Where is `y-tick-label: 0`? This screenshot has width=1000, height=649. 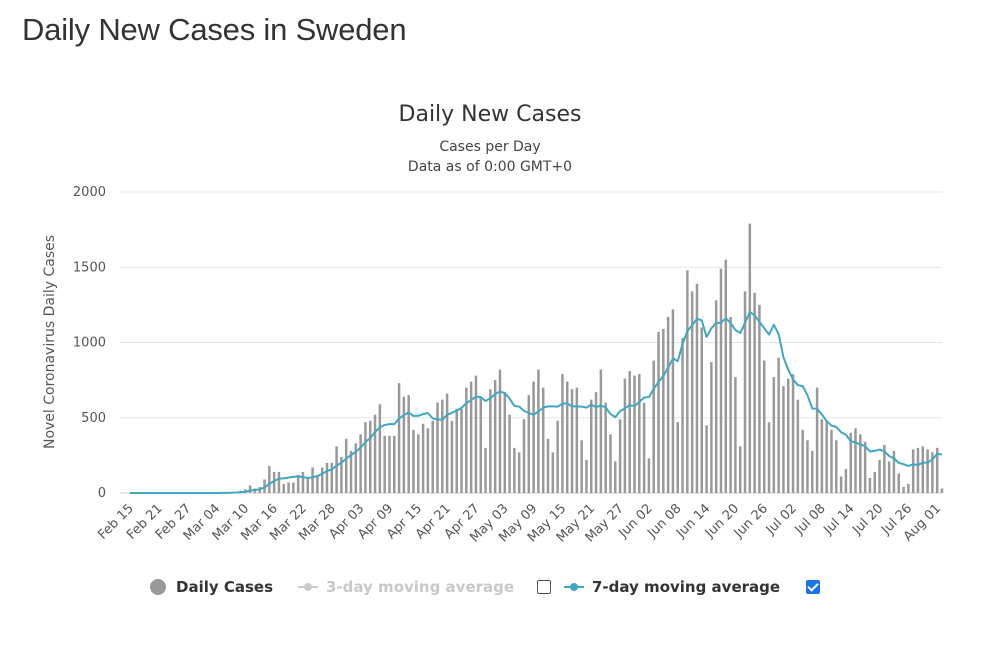
y-tick-label: 0 is located at coordinates (102, 493).